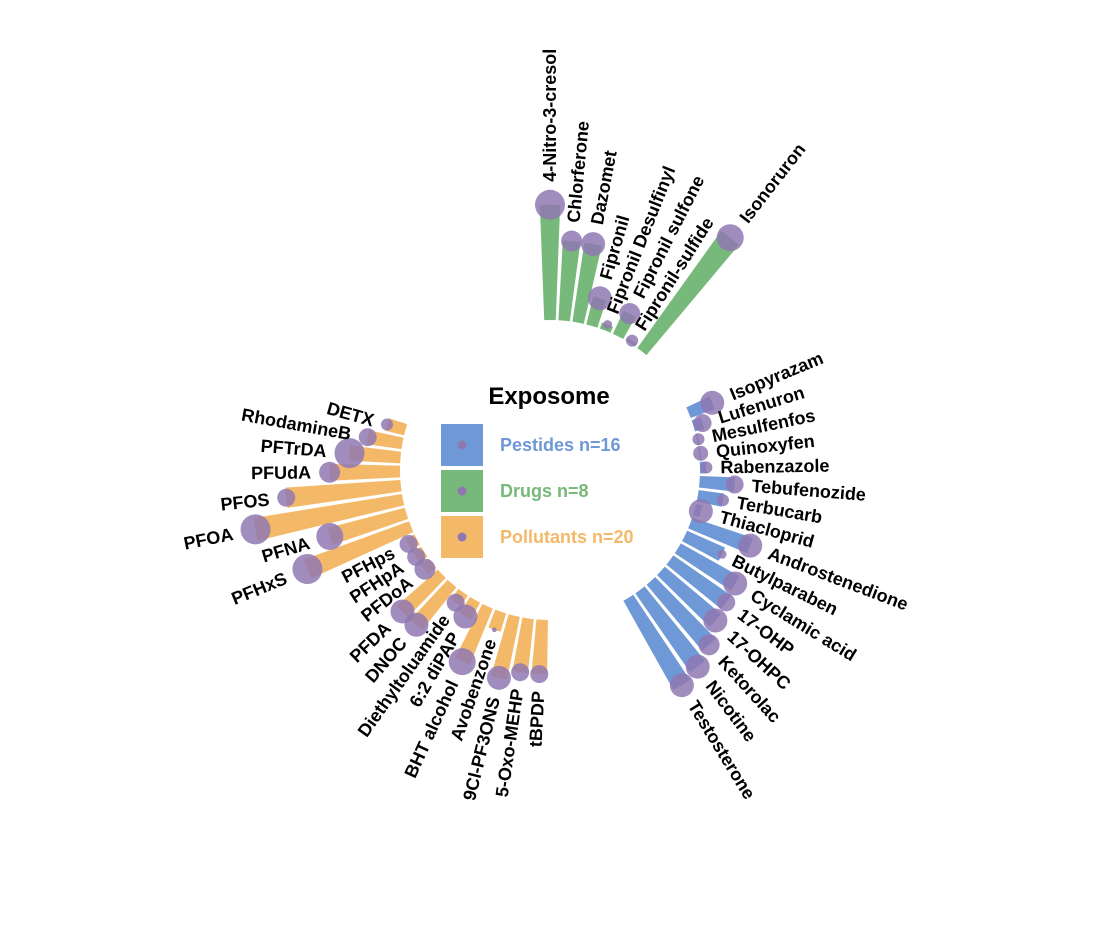 Image resolution: width=1094 pixels, height=948 pixels. I want to click on bubble-fipronil-sulfide, so click(632, 340).